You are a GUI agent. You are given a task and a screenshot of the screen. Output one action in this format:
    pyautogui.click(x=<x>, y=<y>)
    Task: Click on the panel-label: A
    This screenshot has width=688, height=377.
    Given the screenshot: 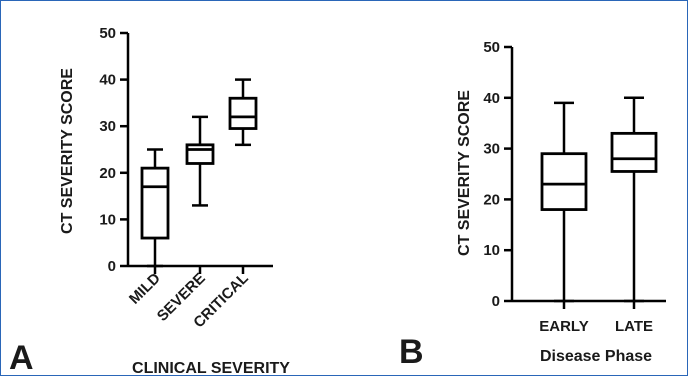 What is the action you would take?
    pyautogui.click(x=21, y=358)
    